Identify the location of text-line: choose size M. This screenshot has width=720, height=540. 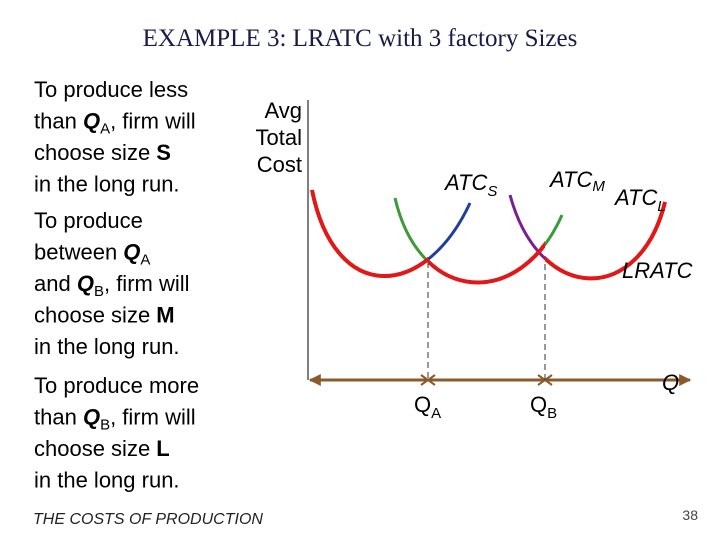
(104, 315).